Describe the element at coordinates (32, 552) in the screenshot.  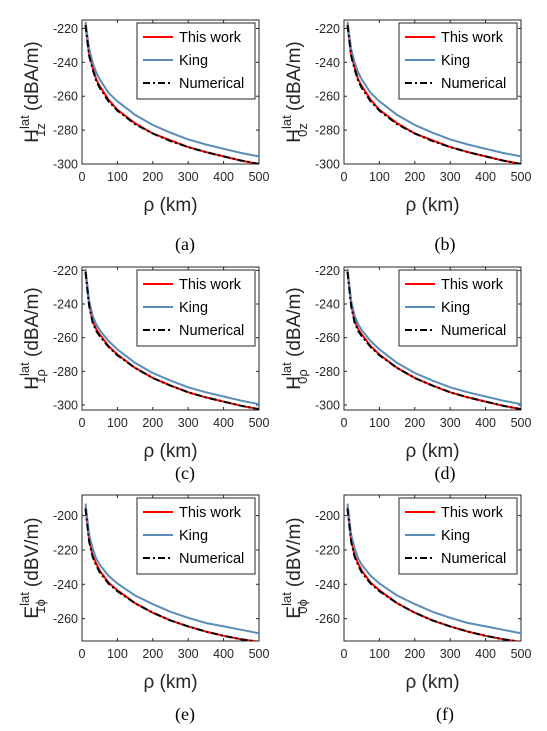
I see `y-label-unit: (dBV/m)` at that location.